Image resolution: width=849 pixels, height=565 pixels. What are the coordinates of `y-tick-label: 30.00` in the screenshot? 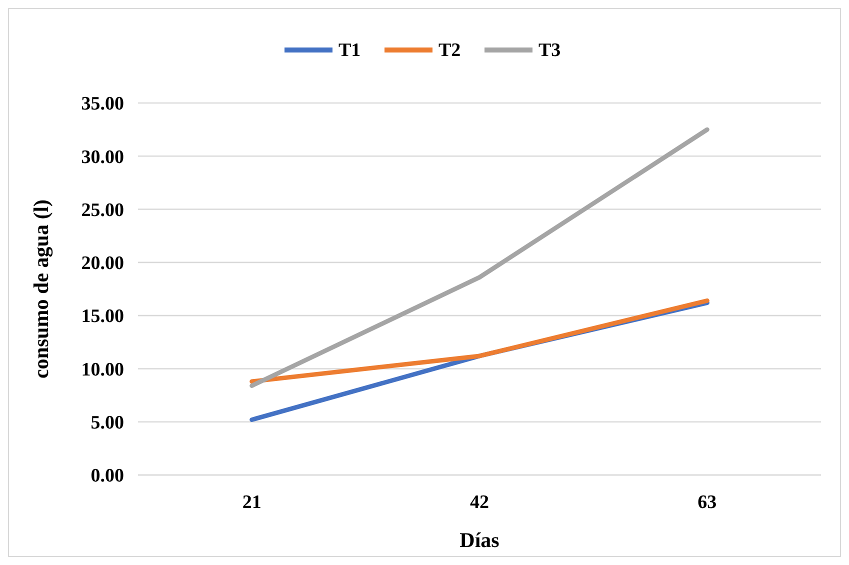 It's located at (102, 157).